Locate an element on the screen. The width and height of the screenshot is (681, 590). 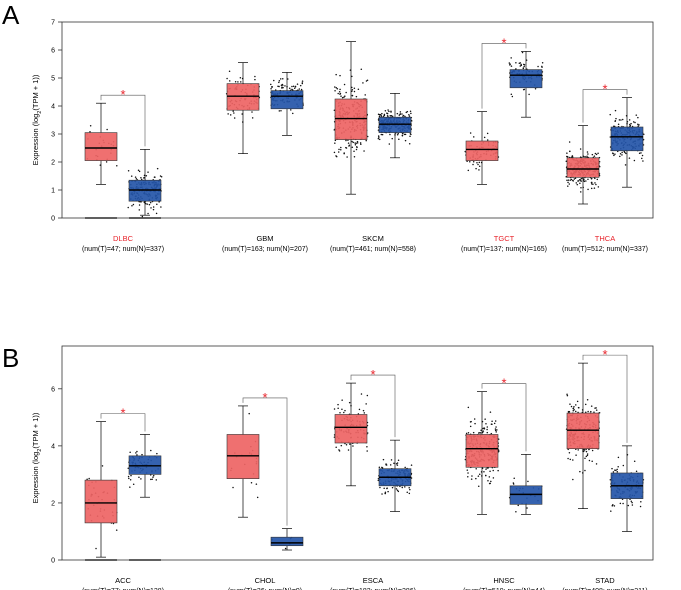
category-sample-count: (num(T)=461; num(N)=558) is located at coordinates (373, 249).